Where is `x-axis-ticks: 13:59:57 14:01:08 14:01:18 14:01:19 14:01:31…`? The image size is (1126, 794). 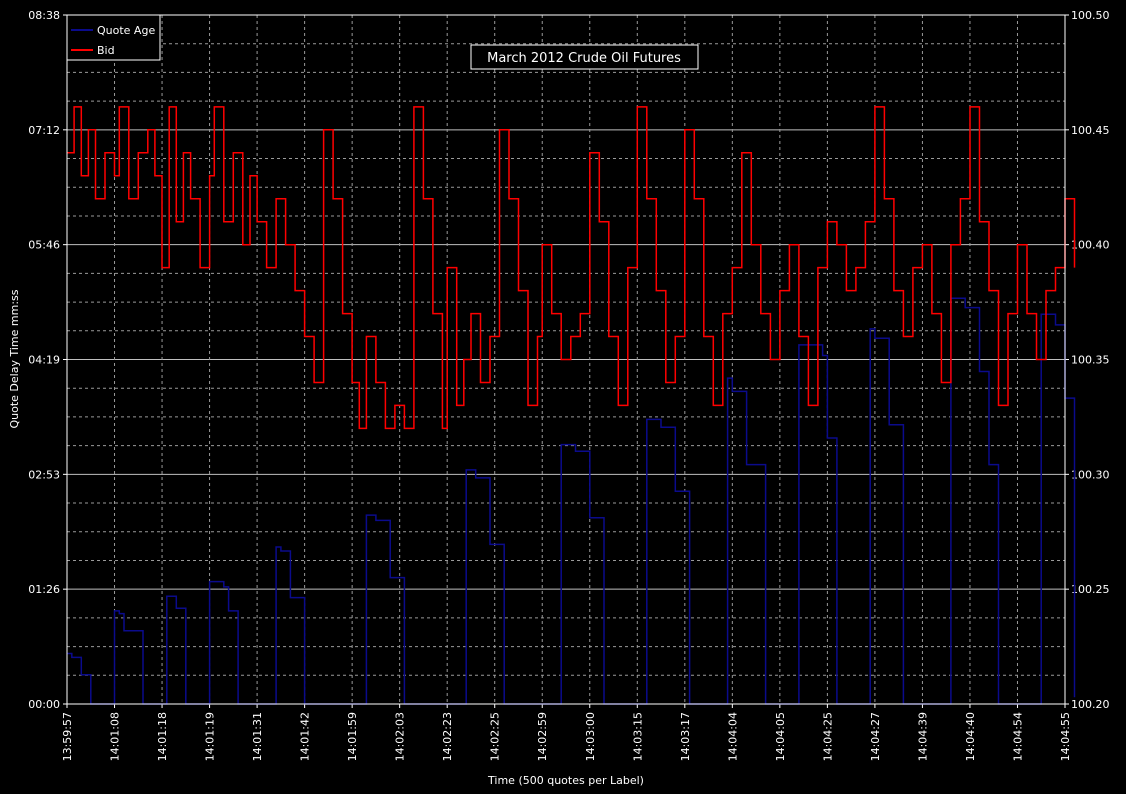
x-axis-ticks: 13:59:57 14:01:08 14:01:18 14:01:19 14:01:31… is located at coordinates (566, 732).